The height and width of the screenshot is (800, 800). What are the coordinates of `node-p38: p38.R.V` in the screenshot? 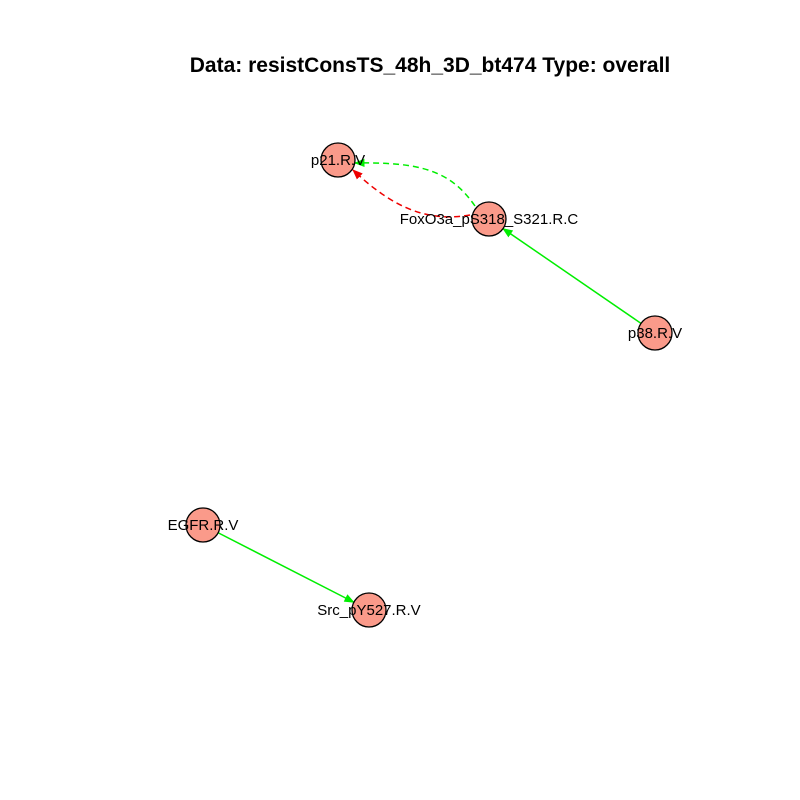 It's located at (655, 333).